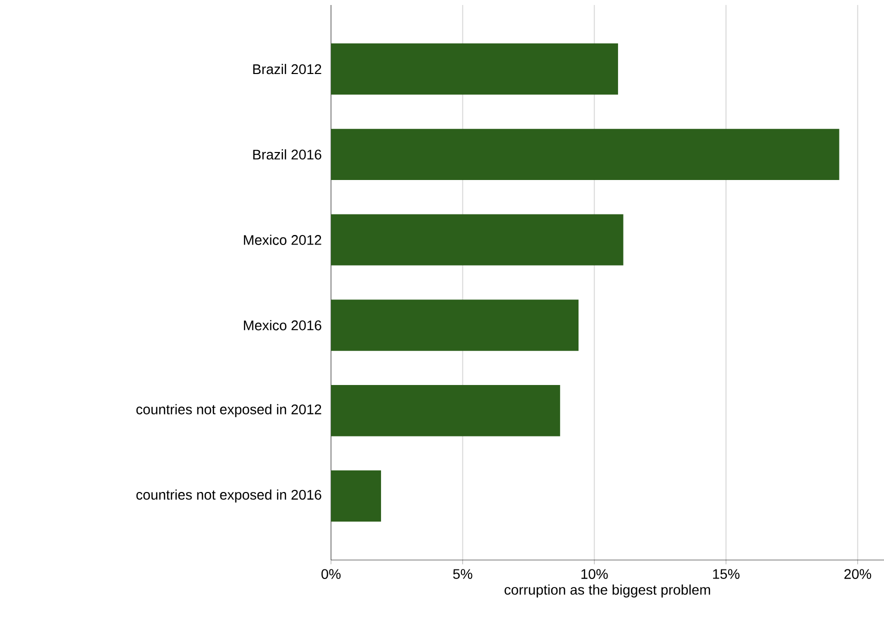 Image resolution: width=884 pixels, height=627 pixels. Describe the element at coordinates (607, 591) in the screenshot. I see `x-axis-title: corruption as the biggest problem` at that location.